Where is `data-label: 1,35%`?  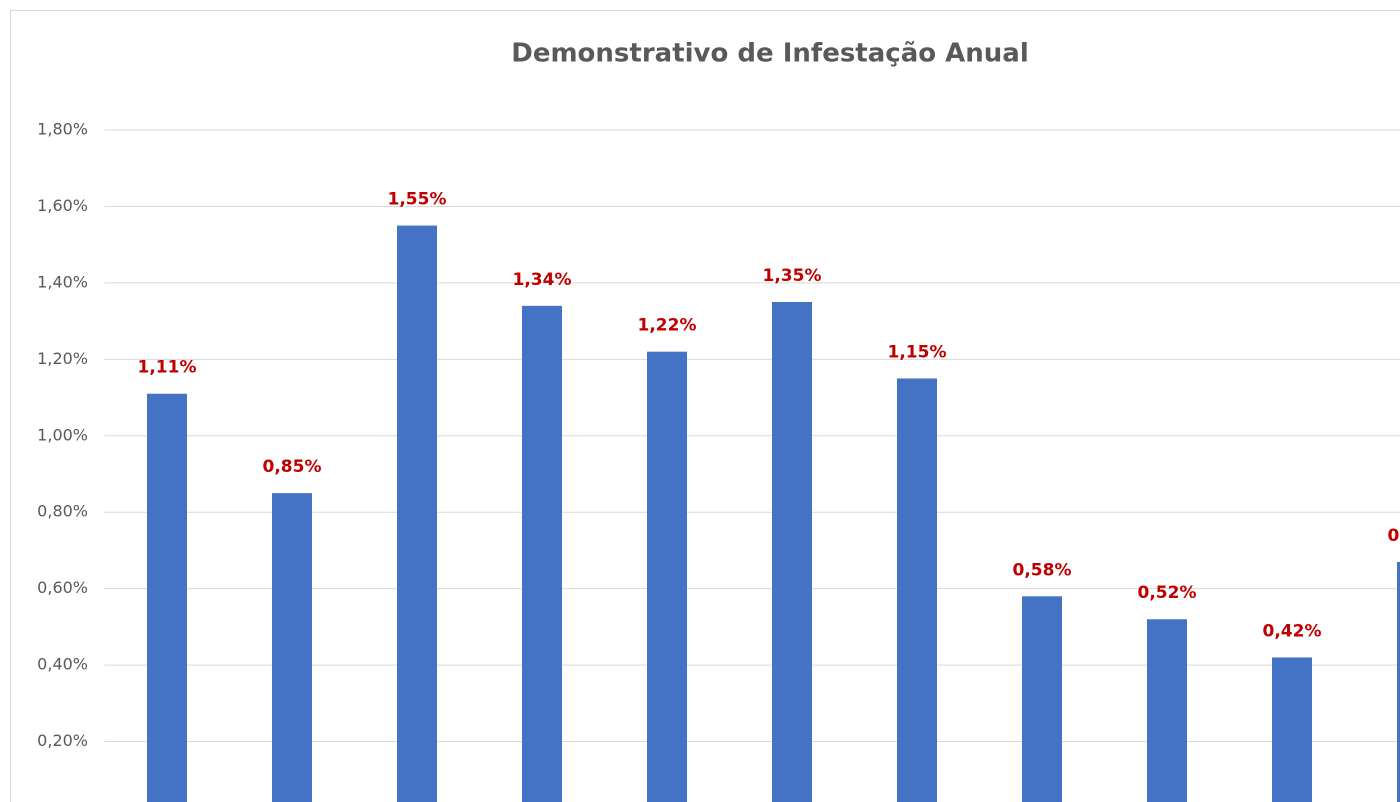
data-label: 1,35% is located at coordinates (792, 276).